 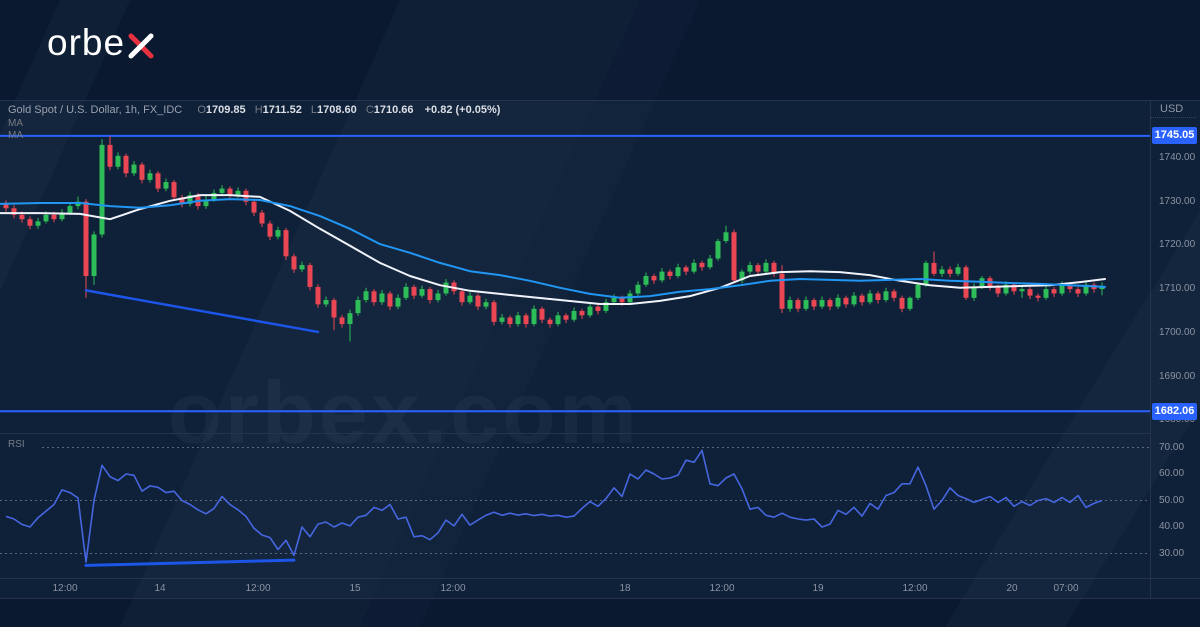 I want to click on open-value: 1709.85, so click(x=225, y=110).